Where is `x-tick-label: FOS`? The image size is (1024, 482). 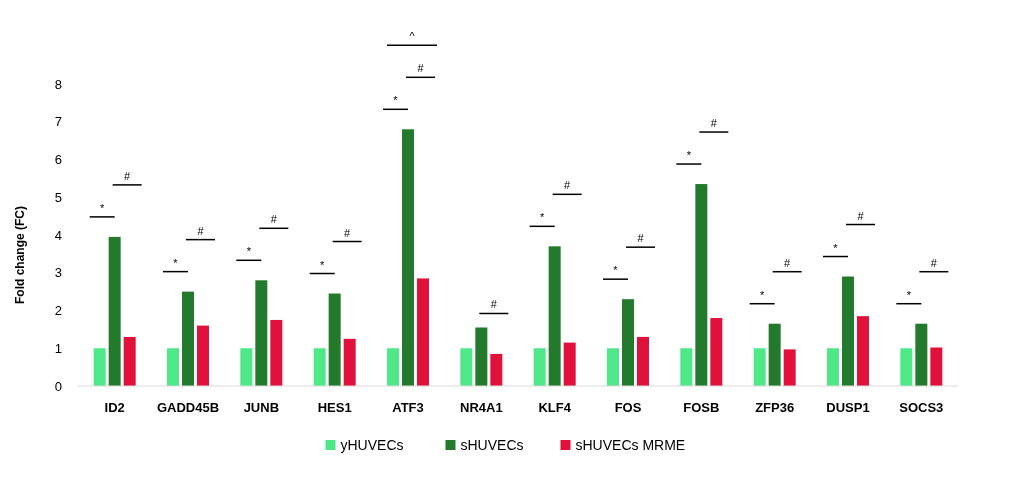
x-tick-label: FOS is located at coordinates (628, 407).